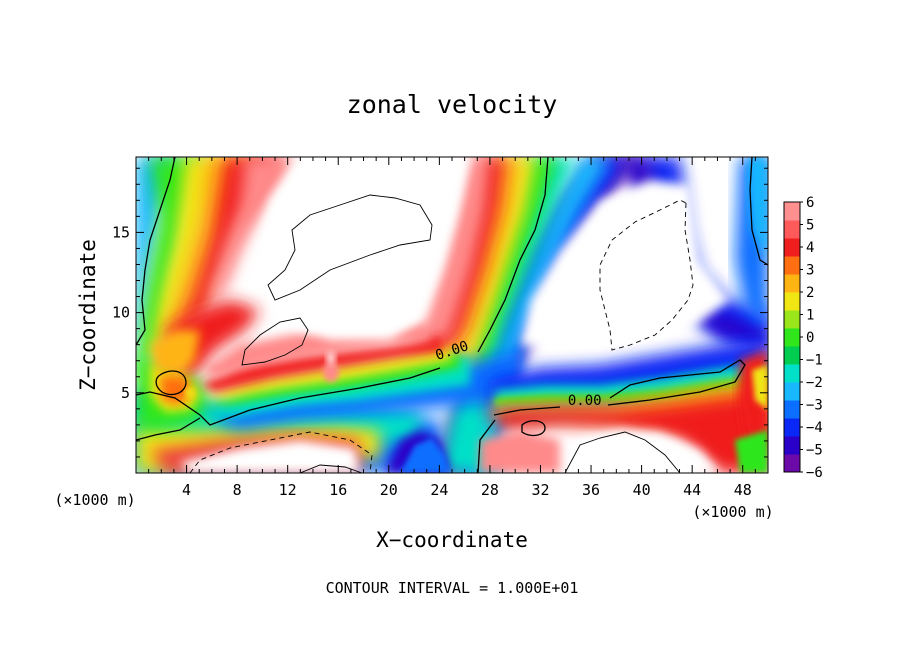 The width and height of the screenshot is (904, 654). Describe the element at coordinates (88, 315) in the screenshot. I see `y-axis-label: Z−coordinate` at that location.